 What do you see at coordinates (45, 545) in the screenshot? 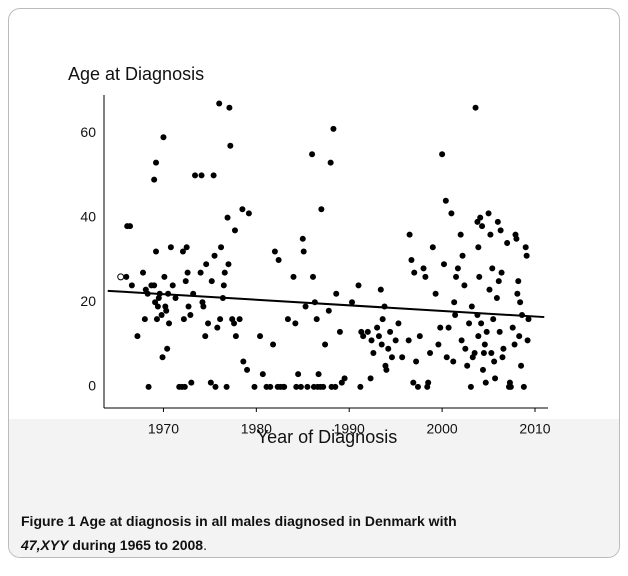
I see `caption-italic: 47,XYY` at bounding box center [45, 545].